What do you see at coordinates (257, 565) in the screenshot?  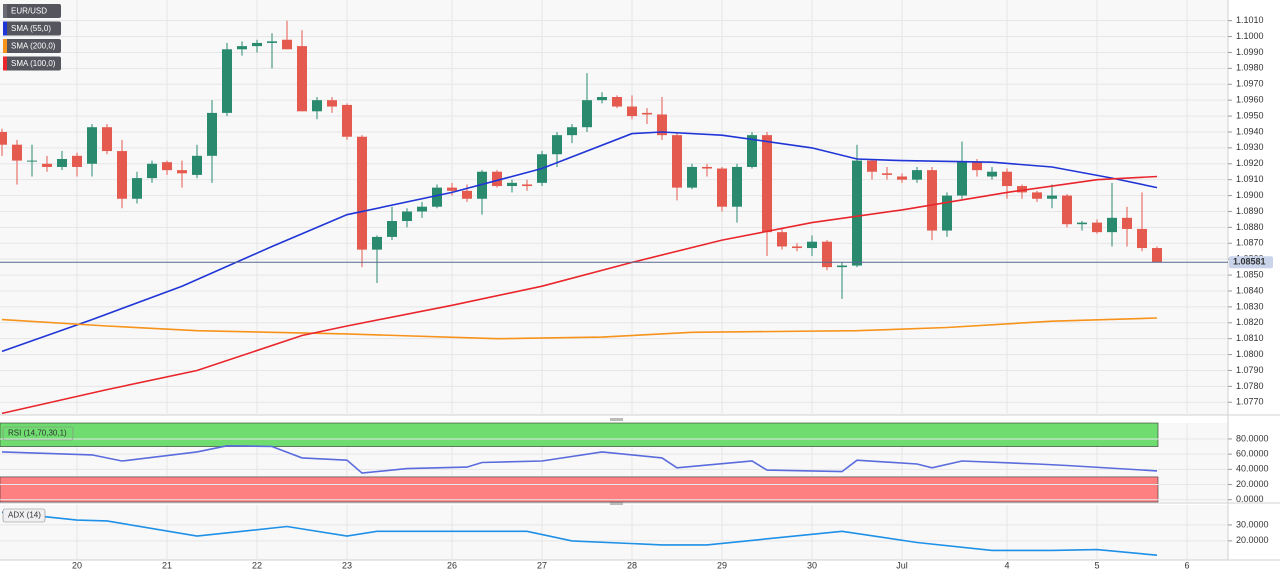 I see `x-tick-label: 22` at bounding box center [257, 565].